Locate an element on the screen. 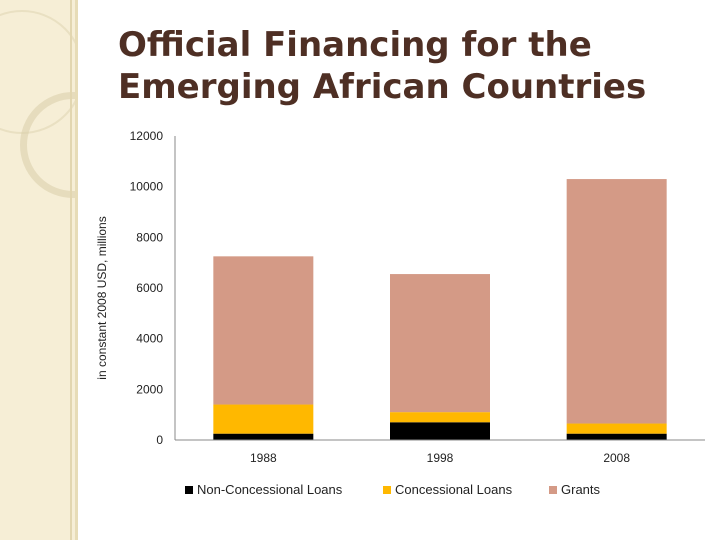 The image size is (720, 540). legend-item-grants: Grants is located at coordinates (574, 489).